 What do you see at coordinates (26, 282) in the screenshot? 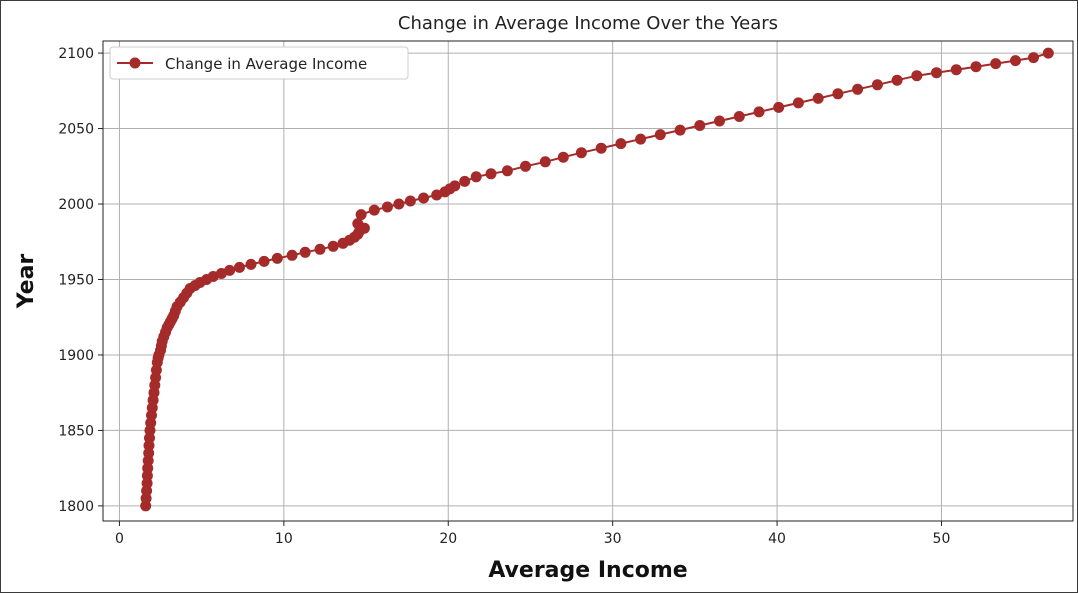
I see `y-axis-label: Year` at bounding box center [26, 282].